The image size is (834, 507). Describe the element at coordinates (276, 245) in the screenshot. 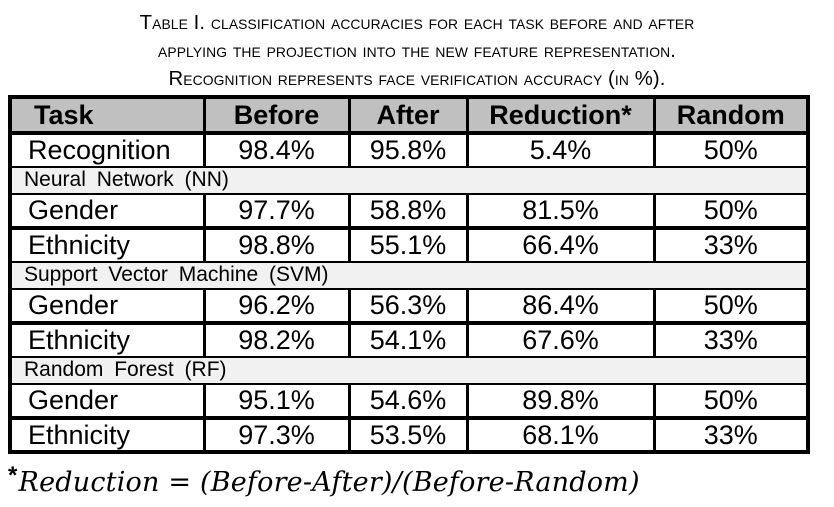

I see `cell-before: 98.8%` at that location.